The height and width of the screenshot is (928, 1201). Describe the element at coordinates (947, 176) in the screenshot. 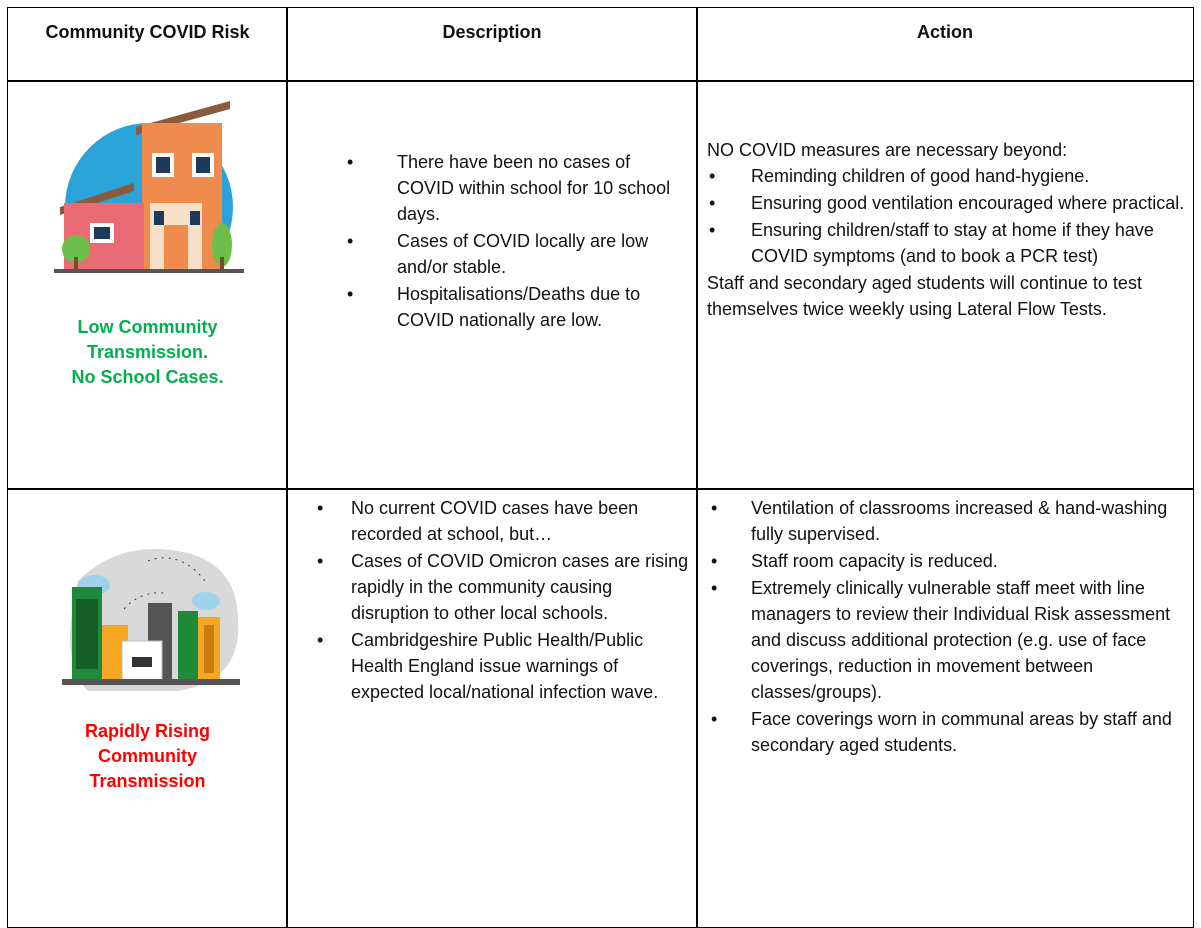

I see `bullet-item: Reminding children of good hand-hygiene.` at that location.